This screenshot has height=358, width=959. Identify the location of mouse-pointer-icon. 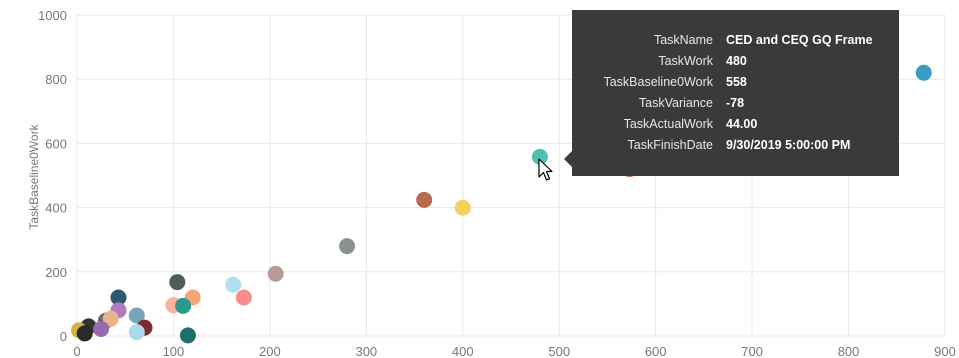
(545, 169).